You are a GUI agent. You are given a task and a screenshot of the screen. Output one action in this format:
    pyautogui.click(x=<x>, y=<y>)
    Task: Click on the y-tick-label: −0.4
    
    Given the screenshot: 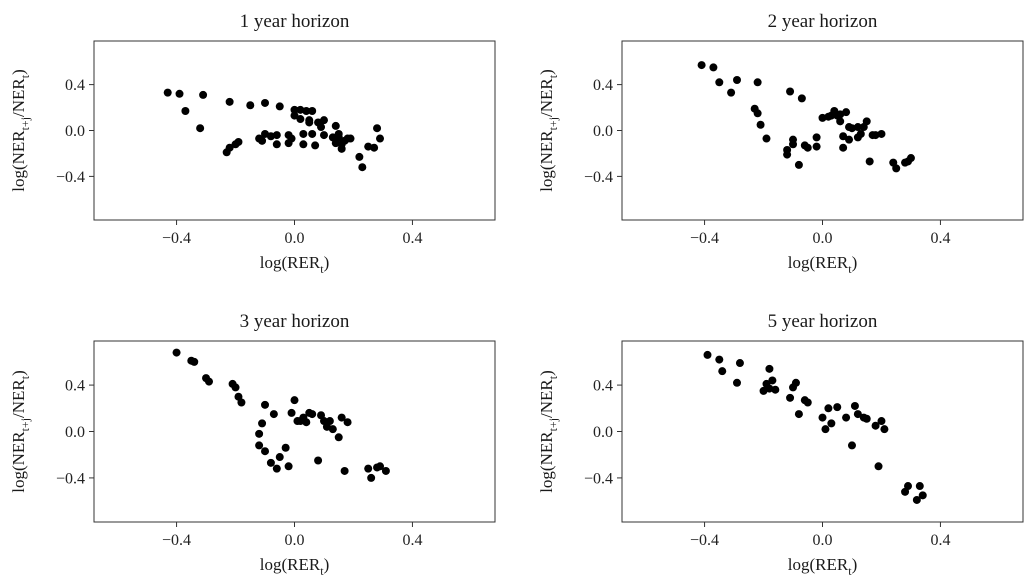 What is the action you would take?
    pyautogui.click(x=598, y=478)
    